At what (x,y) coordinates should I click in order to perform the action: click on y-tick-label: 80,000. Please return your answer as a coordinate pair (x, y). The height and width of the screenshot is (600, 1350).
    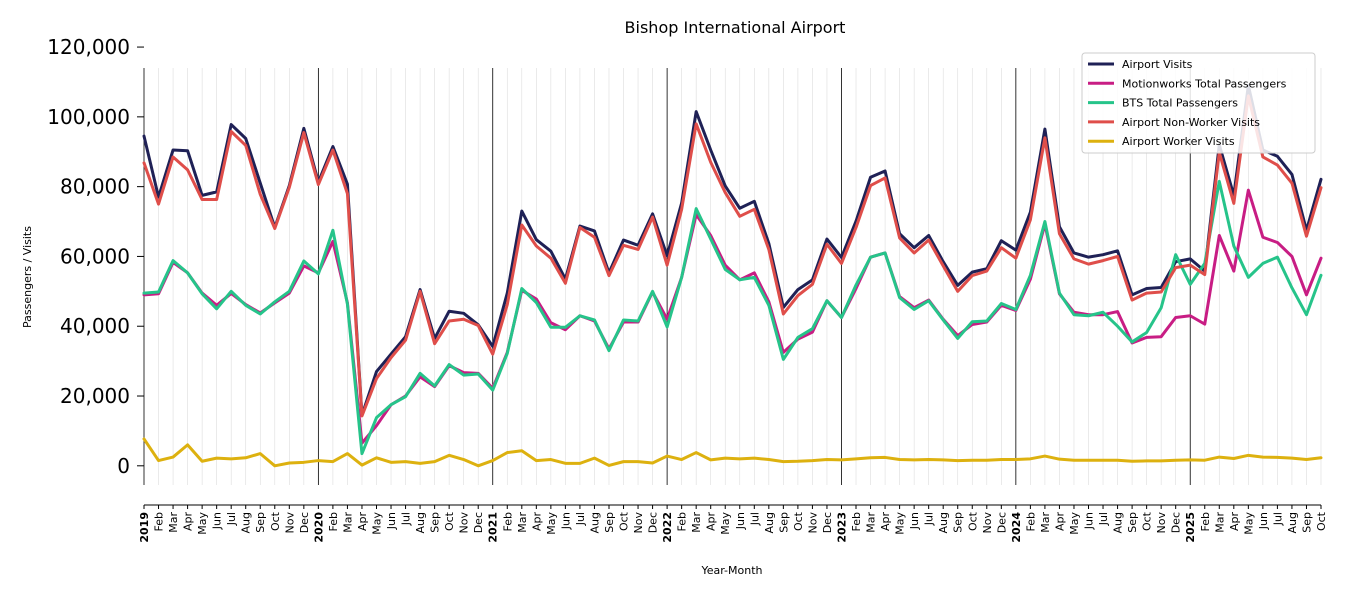
    Looking at the image, I should click on (95, 187).